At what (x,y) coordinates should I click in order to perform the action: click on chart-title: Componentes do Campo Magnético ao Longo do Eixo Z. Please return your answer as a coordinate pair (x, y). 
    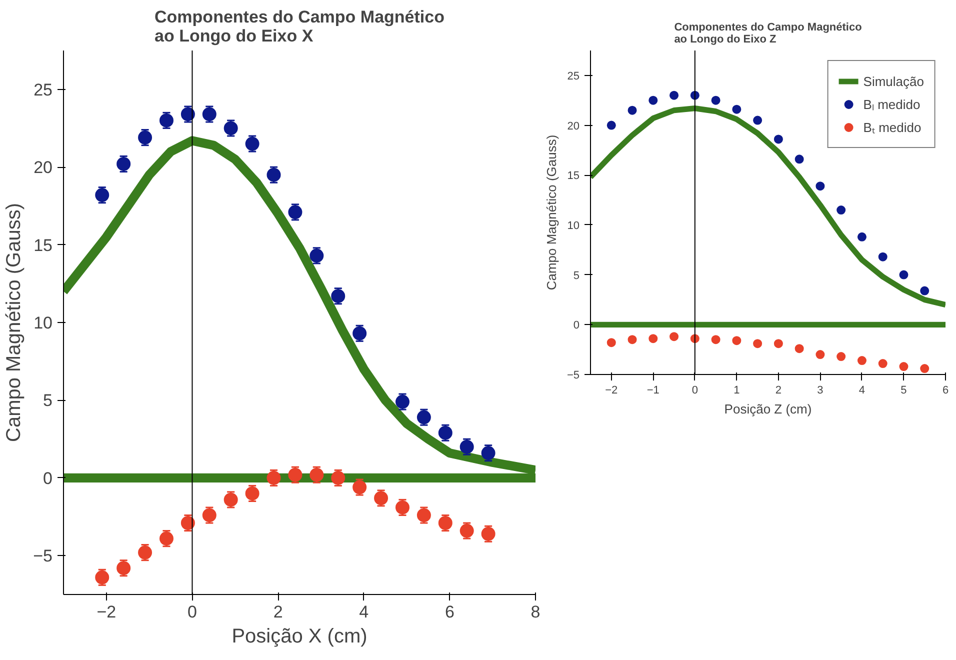
    Looking at the image, I should click on (768, 34).